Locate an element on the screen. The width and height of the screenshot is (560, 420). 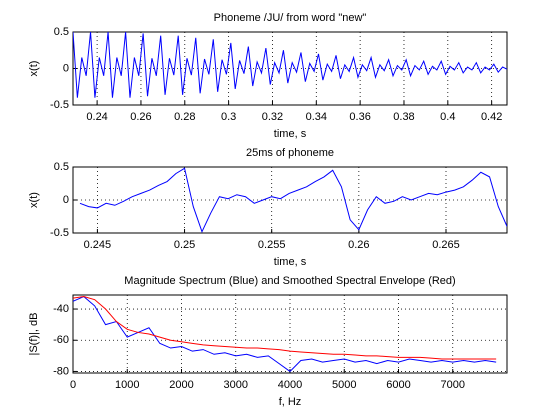
chart-title: Phoneme /JU/ from word "new" is located at coordinates (290, 18).